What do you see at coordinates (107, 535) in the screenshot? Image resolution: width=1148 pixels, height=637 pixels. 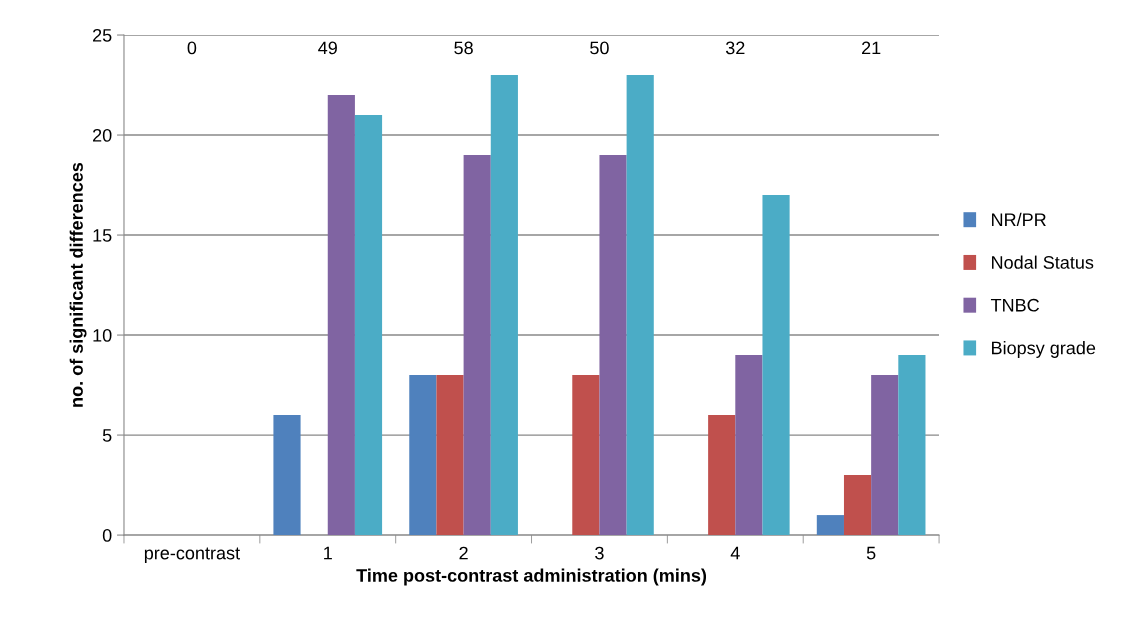 I see `y-tick-label: 0` at bounding box center [107, 535].